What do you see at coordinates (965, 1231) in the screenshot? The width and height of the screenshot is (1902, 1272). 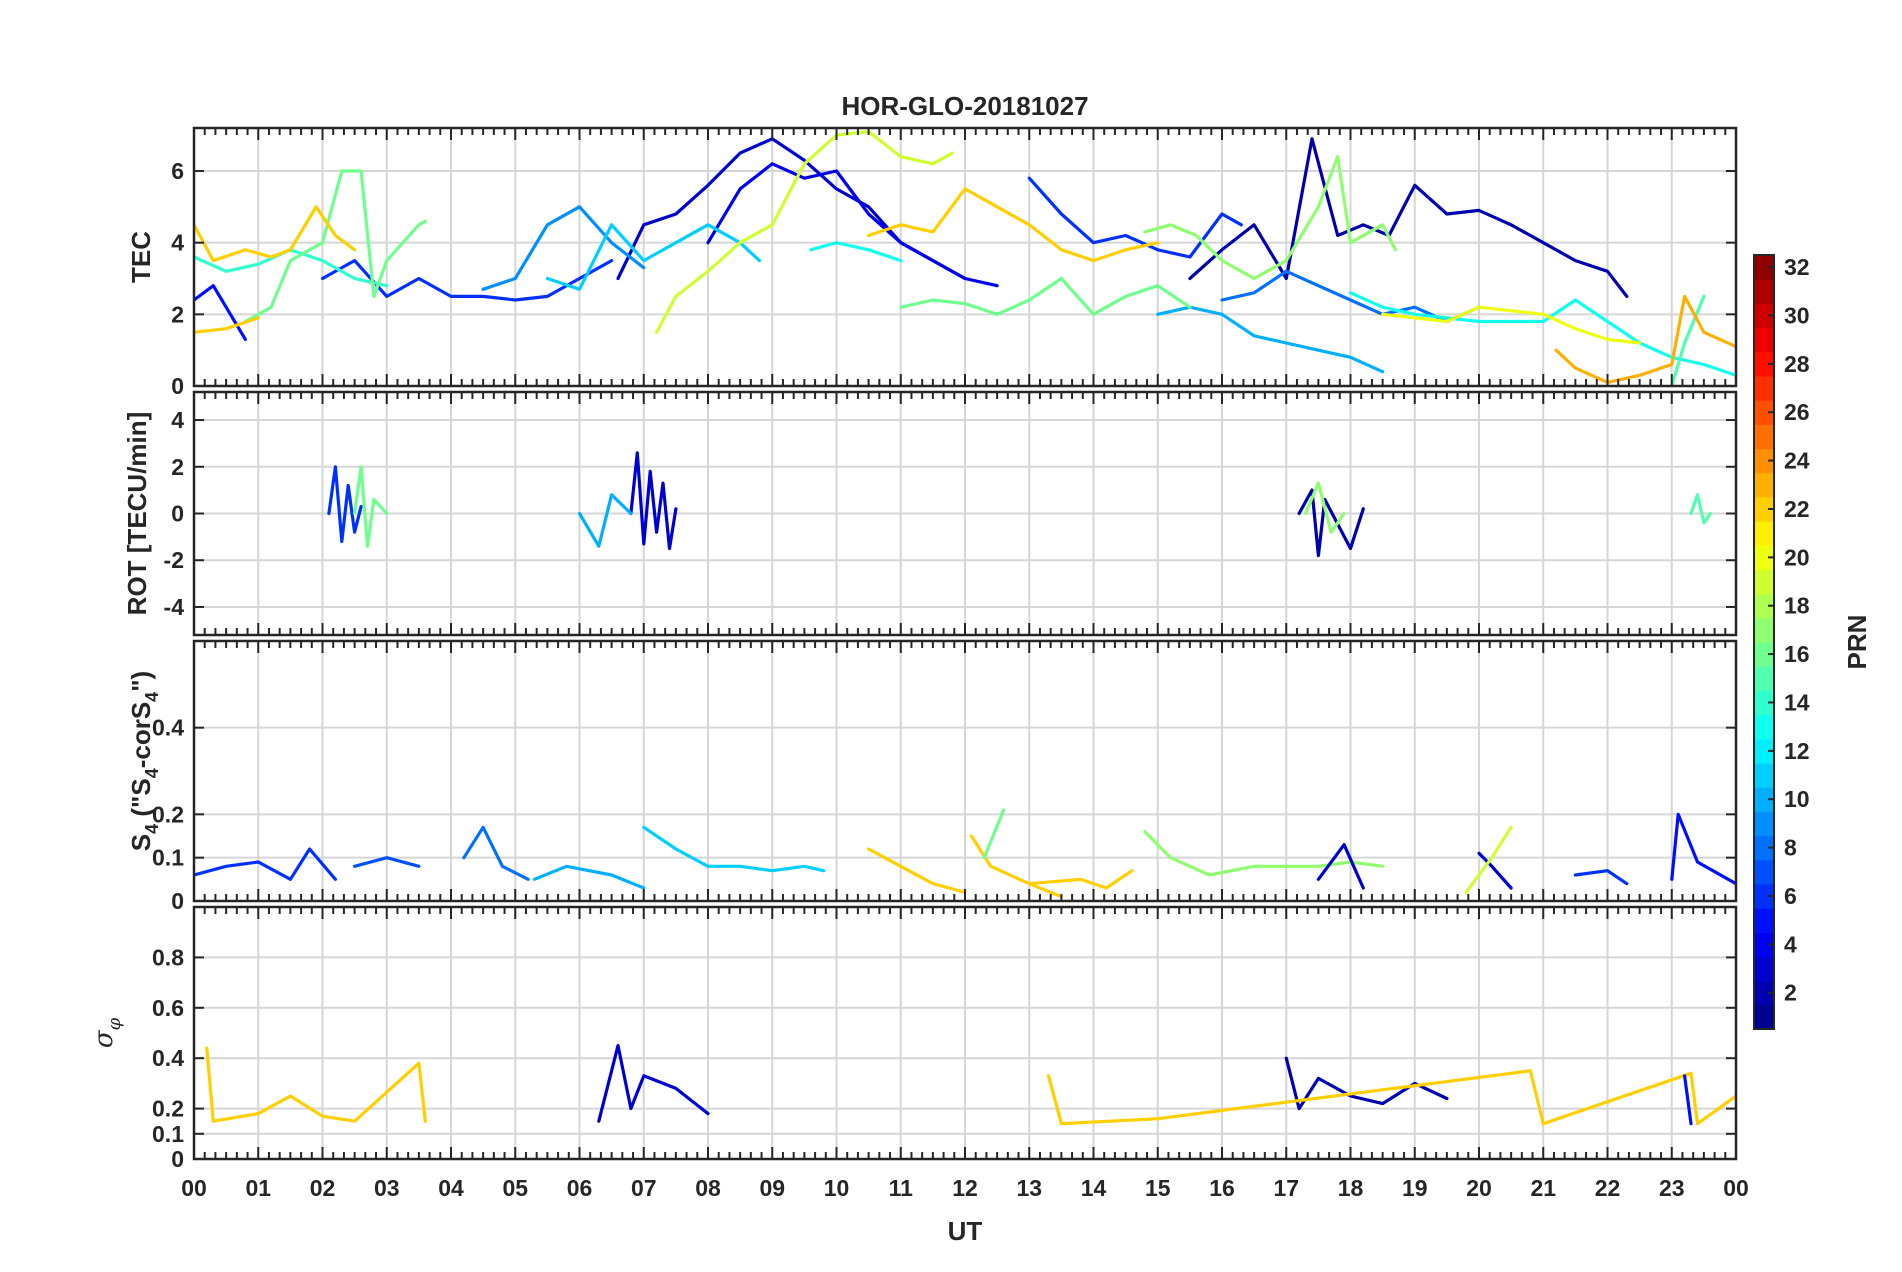 I see `x-axis-label: UT` at bounding box center [965, 1231].